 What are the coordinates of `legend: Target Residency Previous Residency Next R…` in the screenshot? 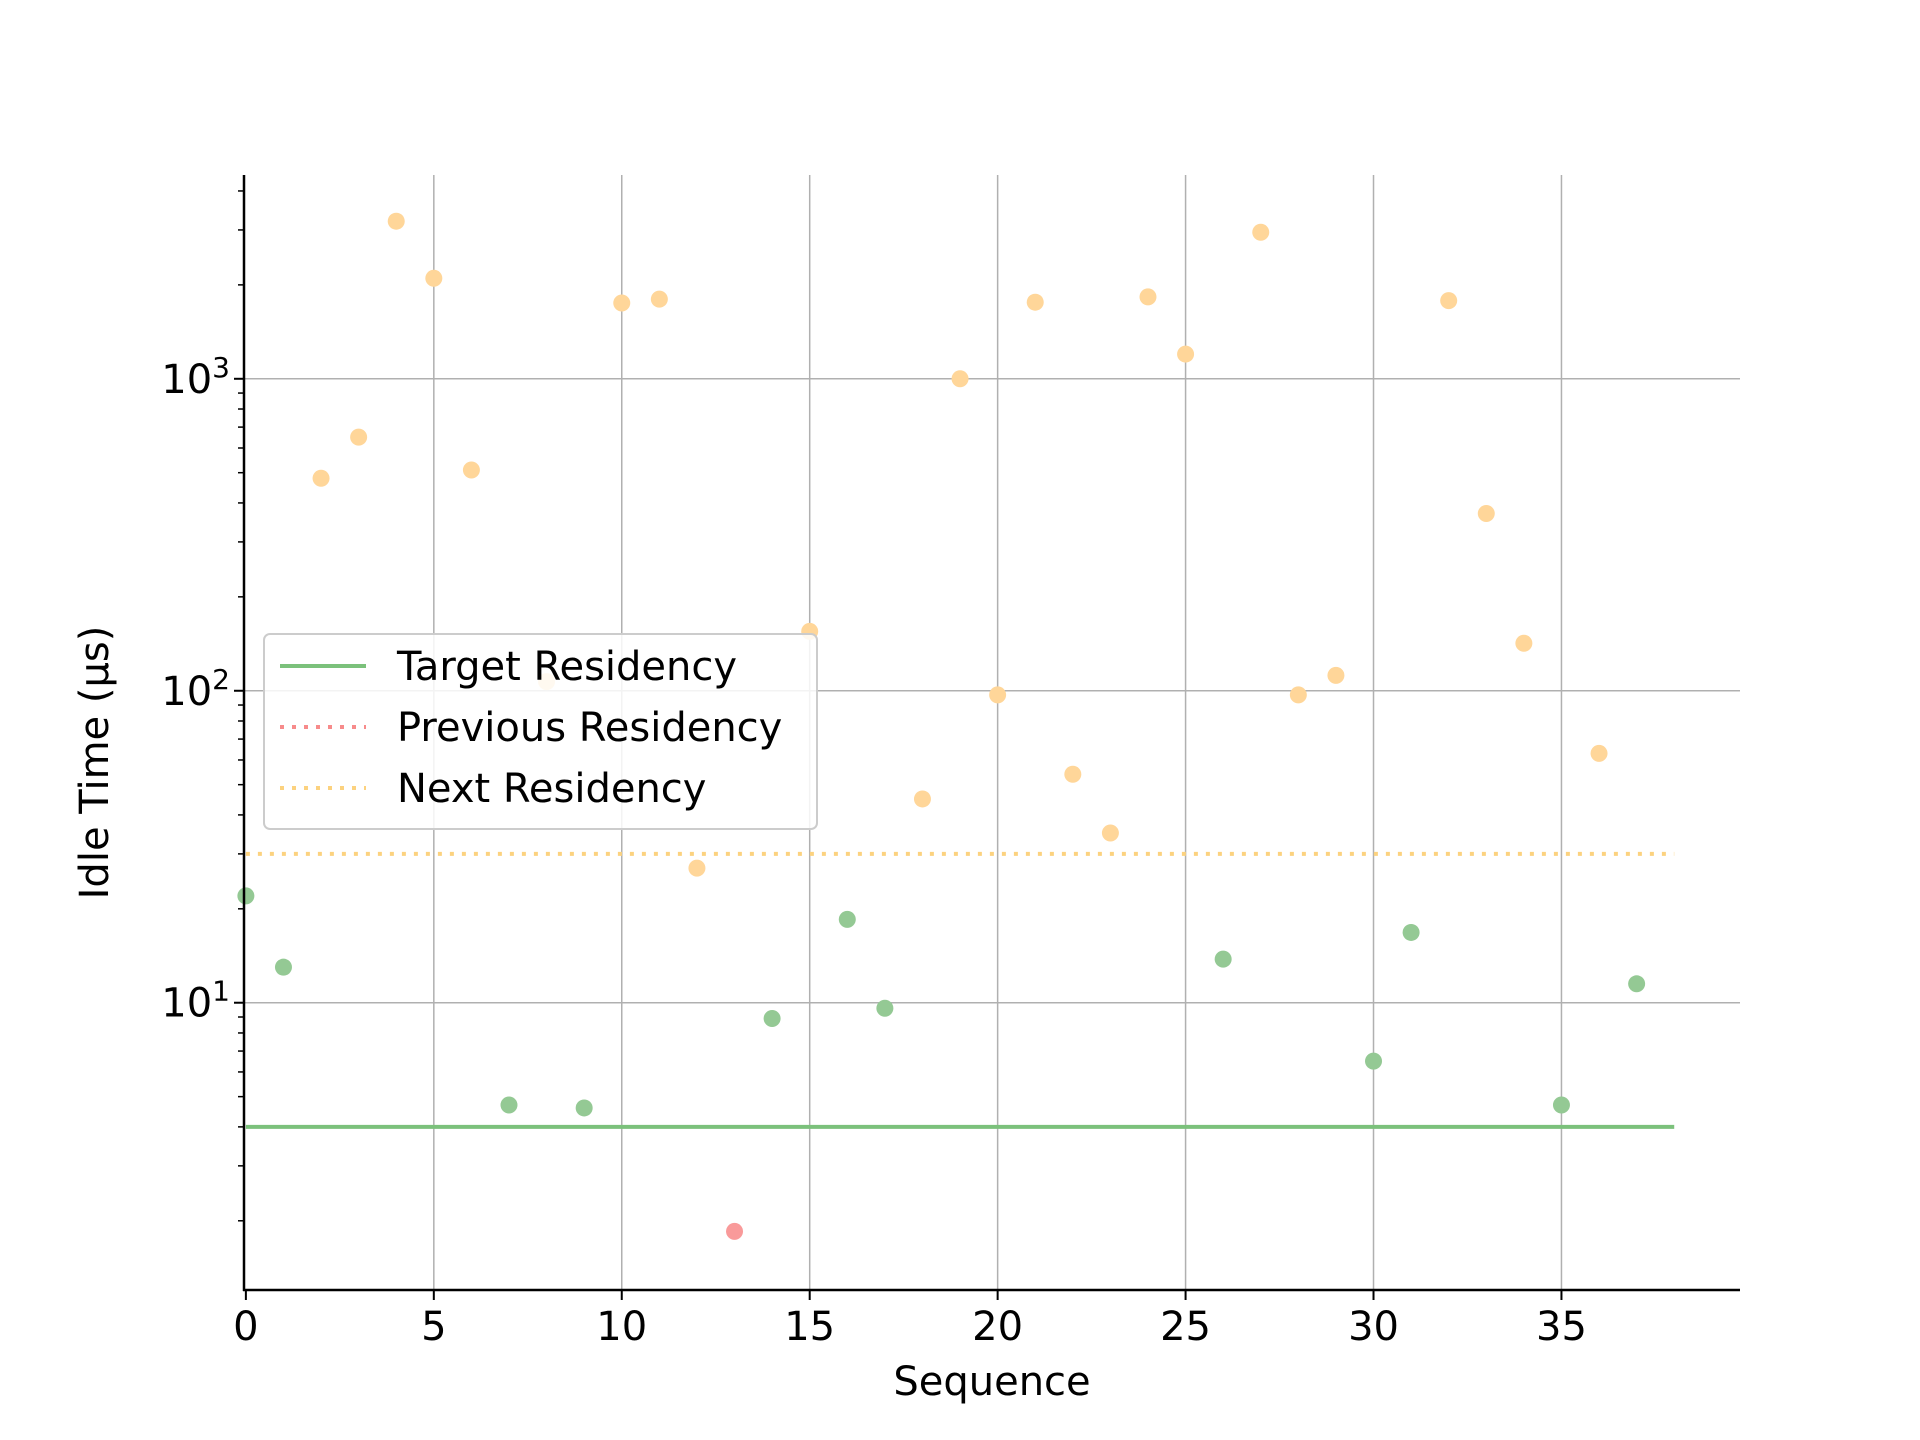 It's located at (540, 731).